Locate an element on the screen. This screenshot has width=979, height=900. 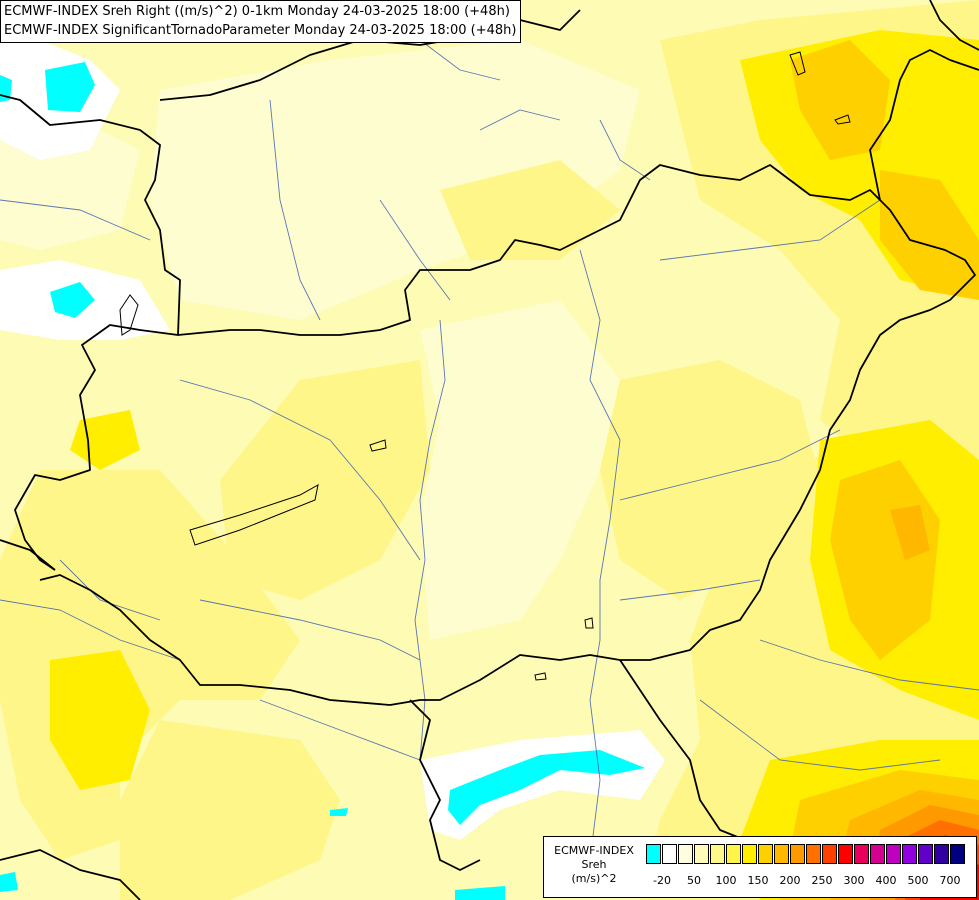
legend-tick-label: 150 is located at coordinates (758, 880).